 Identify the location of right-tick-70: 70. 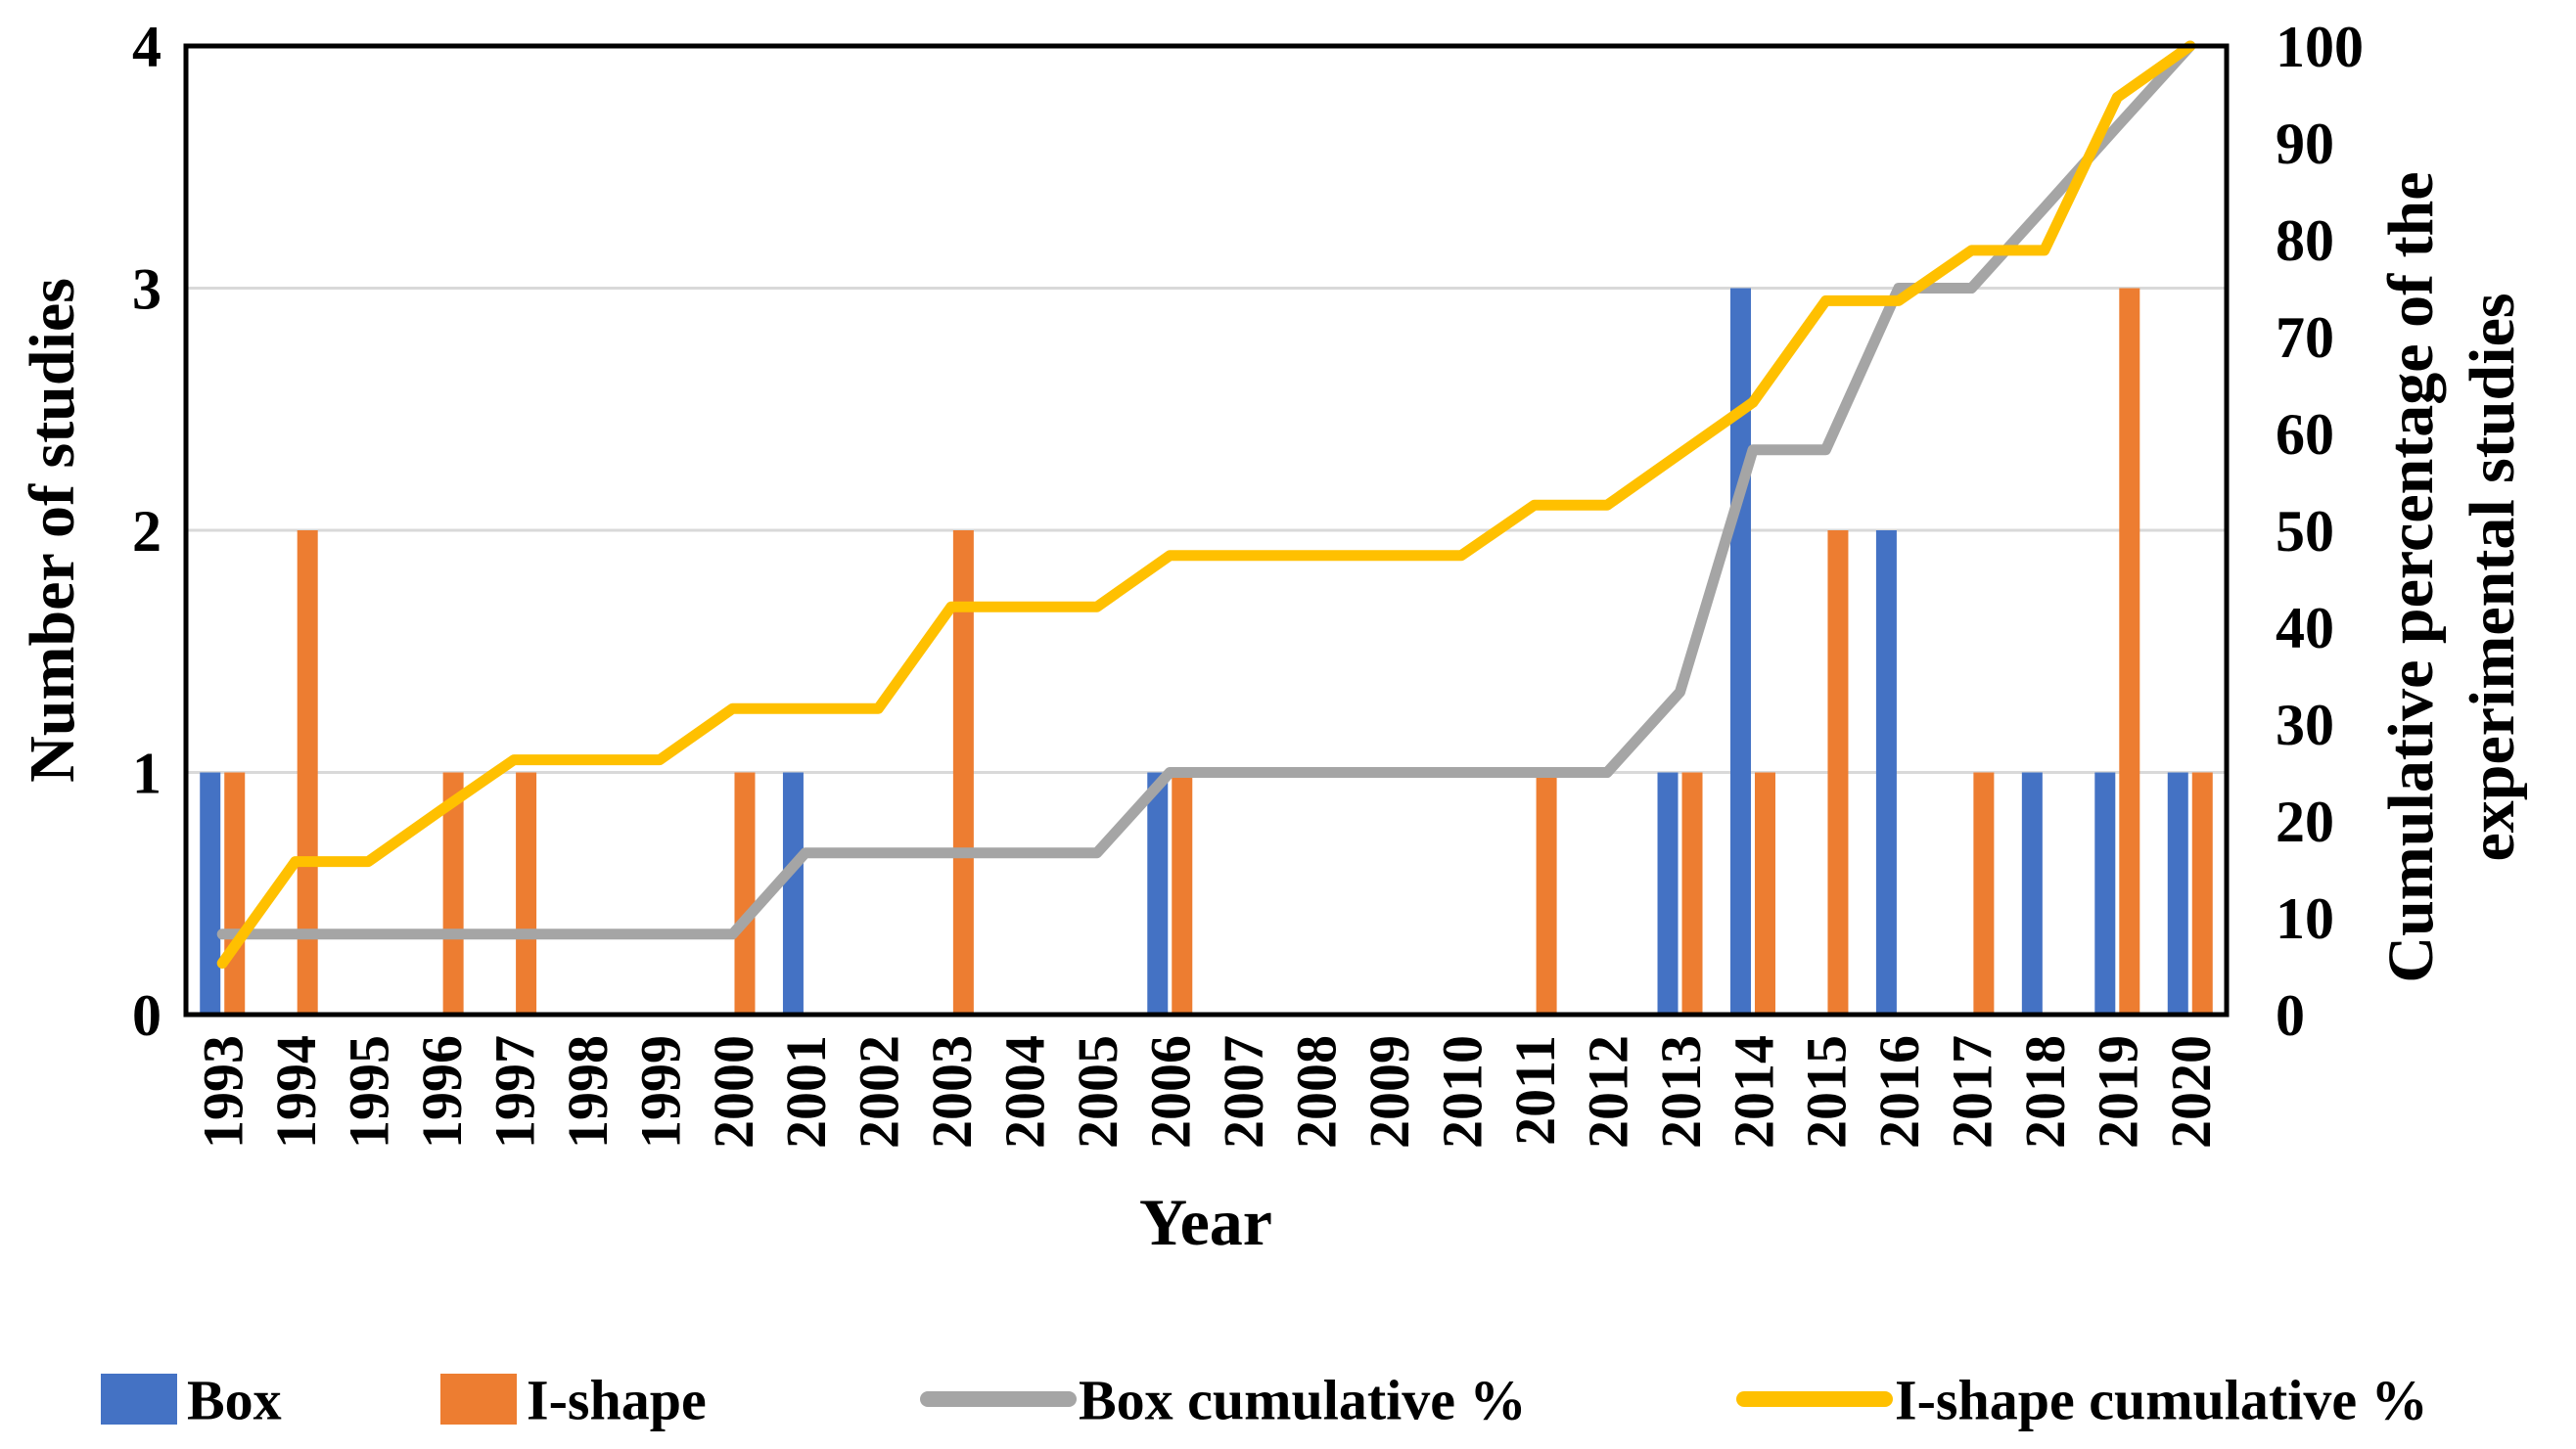
(2305, 337).